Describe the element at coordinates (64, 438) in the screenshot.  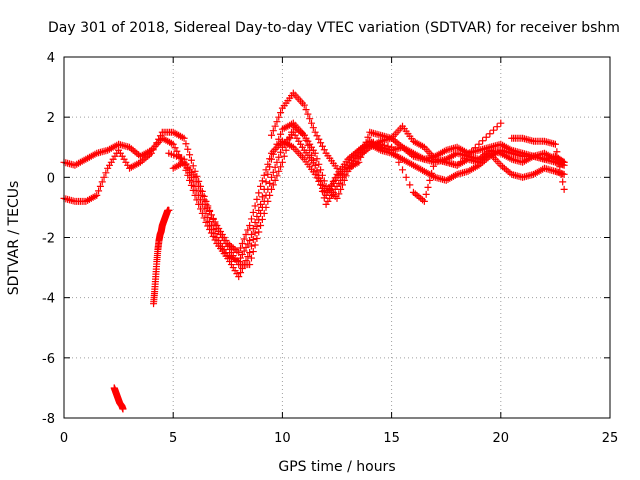
I see `x-tick-label: 0` at that location.